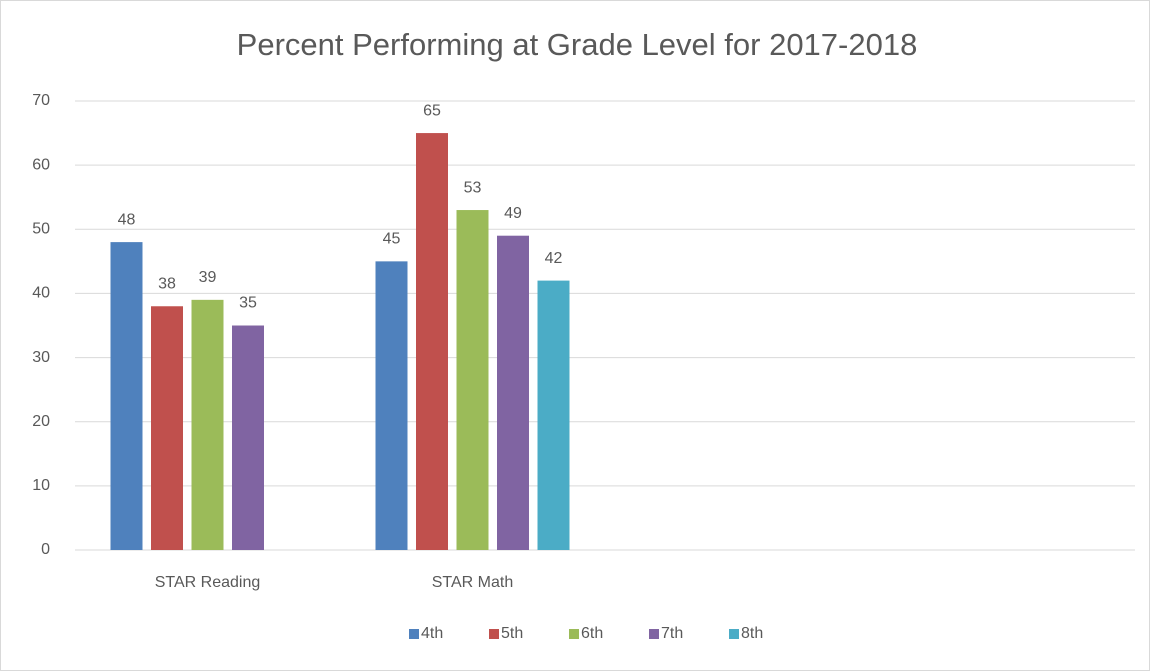  What do you see at coordinates (41, 421) in the screenshot?
I see `y-tick-label: 20` at bounding box center [41, 421].